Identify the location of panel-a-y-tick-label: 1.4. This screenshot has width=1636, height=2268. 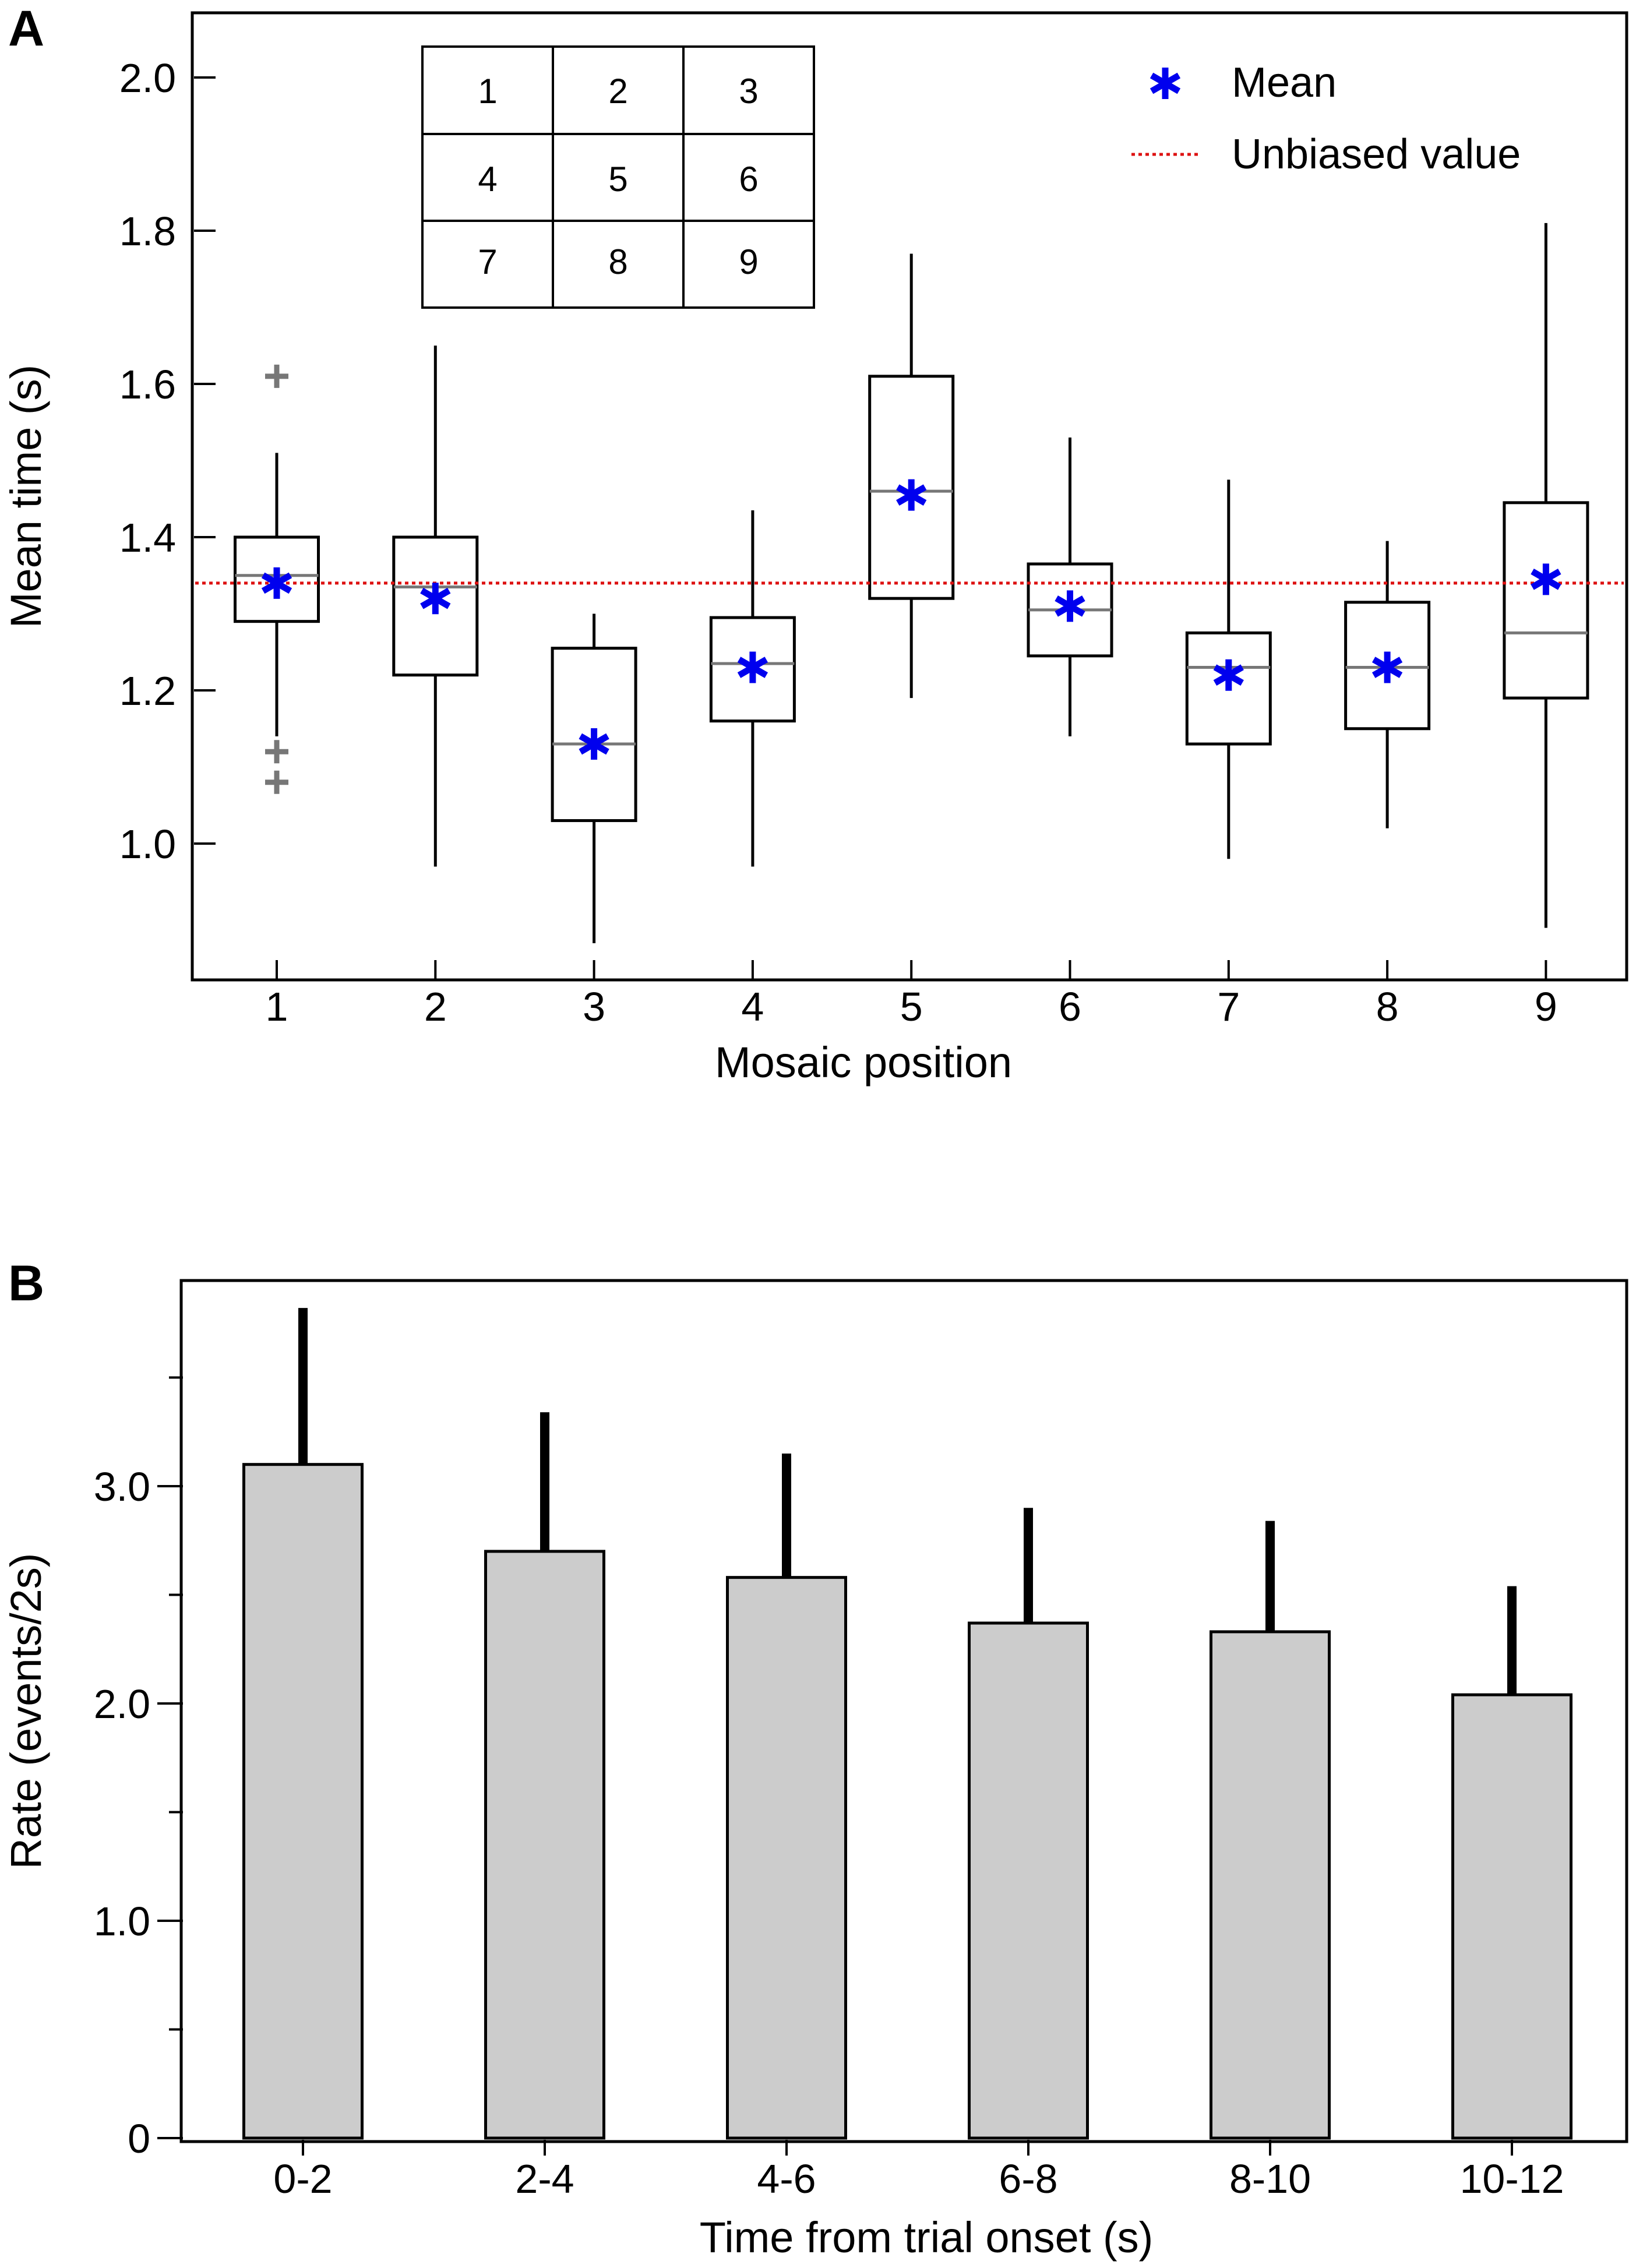
(147, 537).